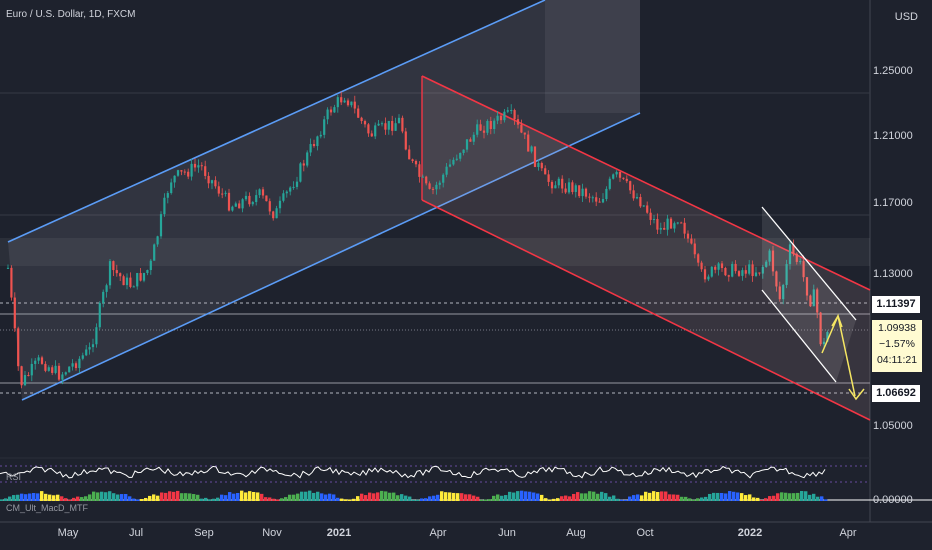 The width and height of the screenshot is (932, 550). I want to click on time-label-2022: 2022, so click(750, 533).